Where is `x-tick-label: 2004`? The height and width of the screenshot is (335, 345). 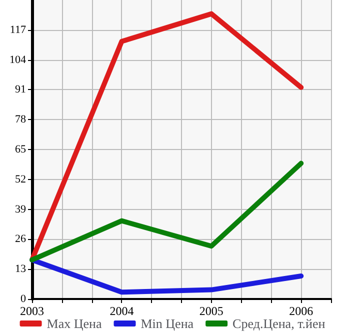
x-tick-label: 2004 is located at coordinates (122, 311).